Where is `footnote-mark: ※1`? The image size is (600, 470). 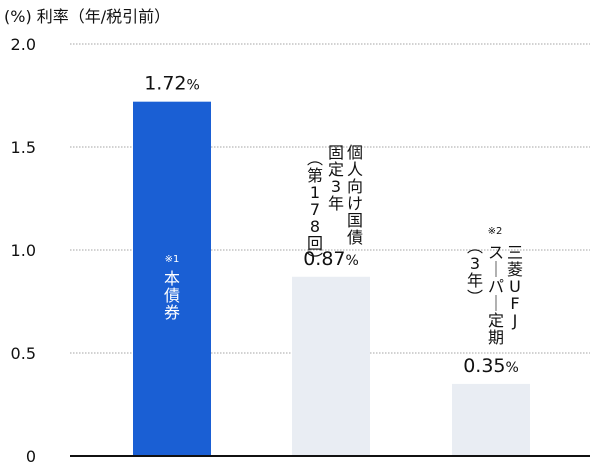 footnote-mark: ※1 is located at coordinates (172, 259).